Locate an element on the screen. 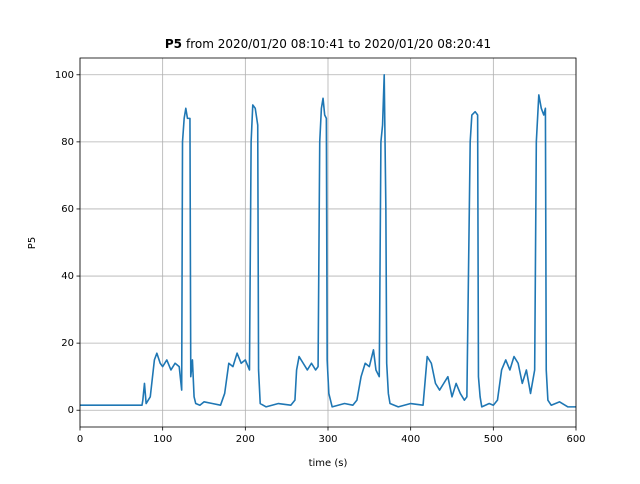  x-axis-label: time (s) is located at coordinates (328, 463).